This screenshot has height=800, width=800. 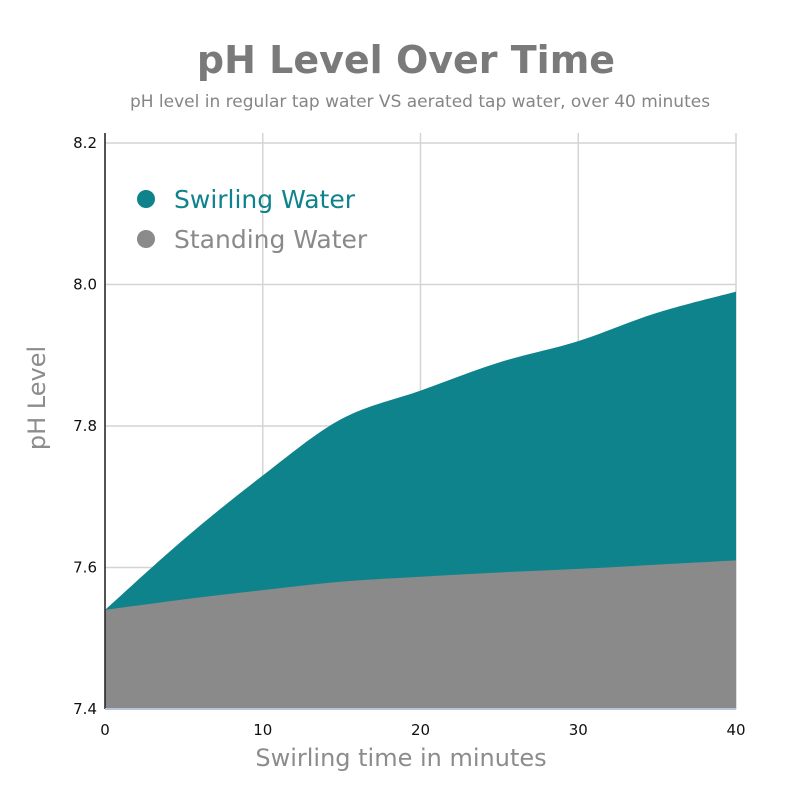 I want to click on y-tick-label: 7.8, so click(x=85, y=426).